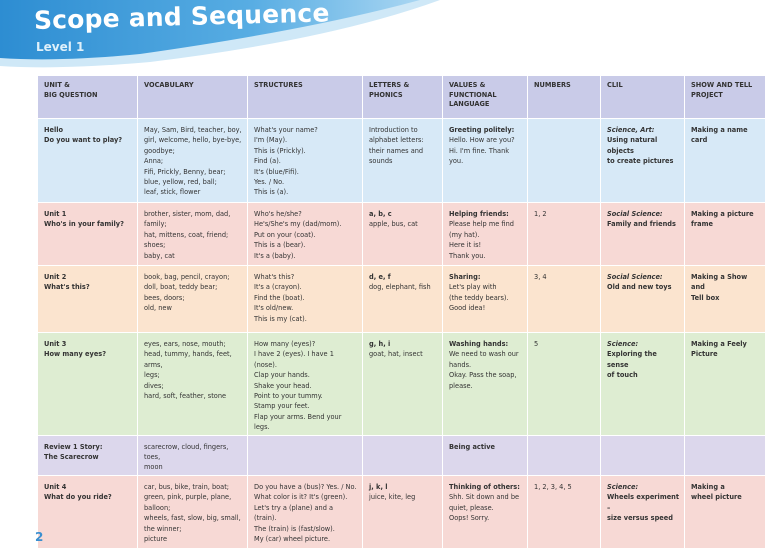 The width and height of the screenshot is (768, 549). What do you see at coordinates (473, 94) in the screenshot?
I see `header-text: FUNCTIONAL` at bounding box center [473, 94].